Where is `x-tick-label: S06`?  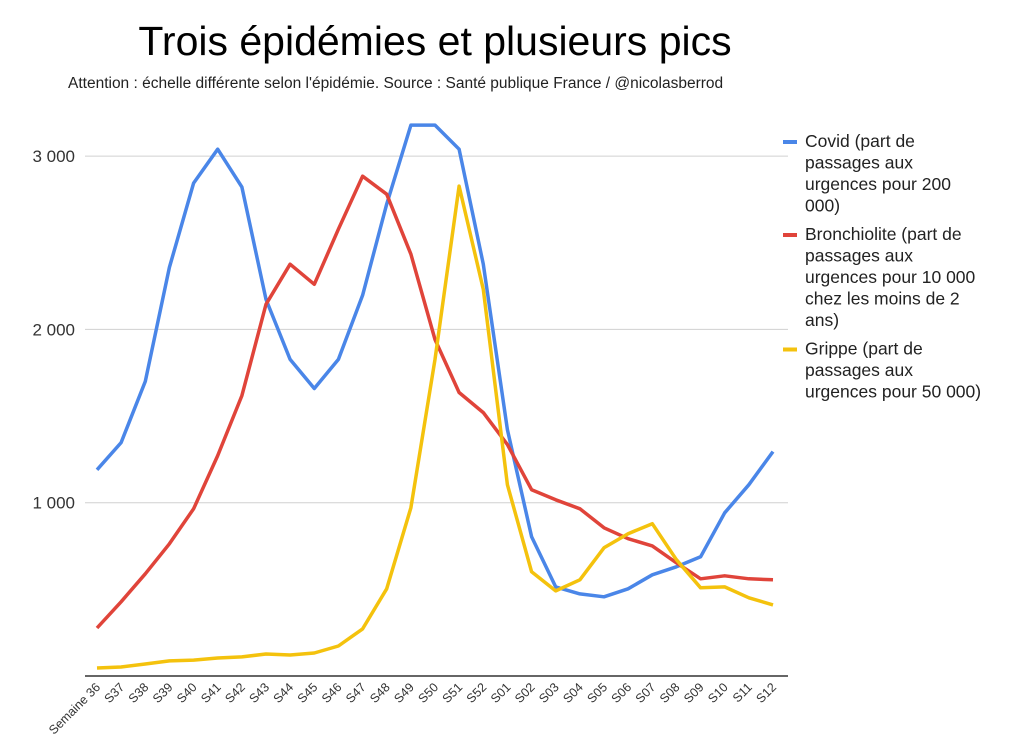 x-tick-label: S06 is located at coordinates (622, 693).